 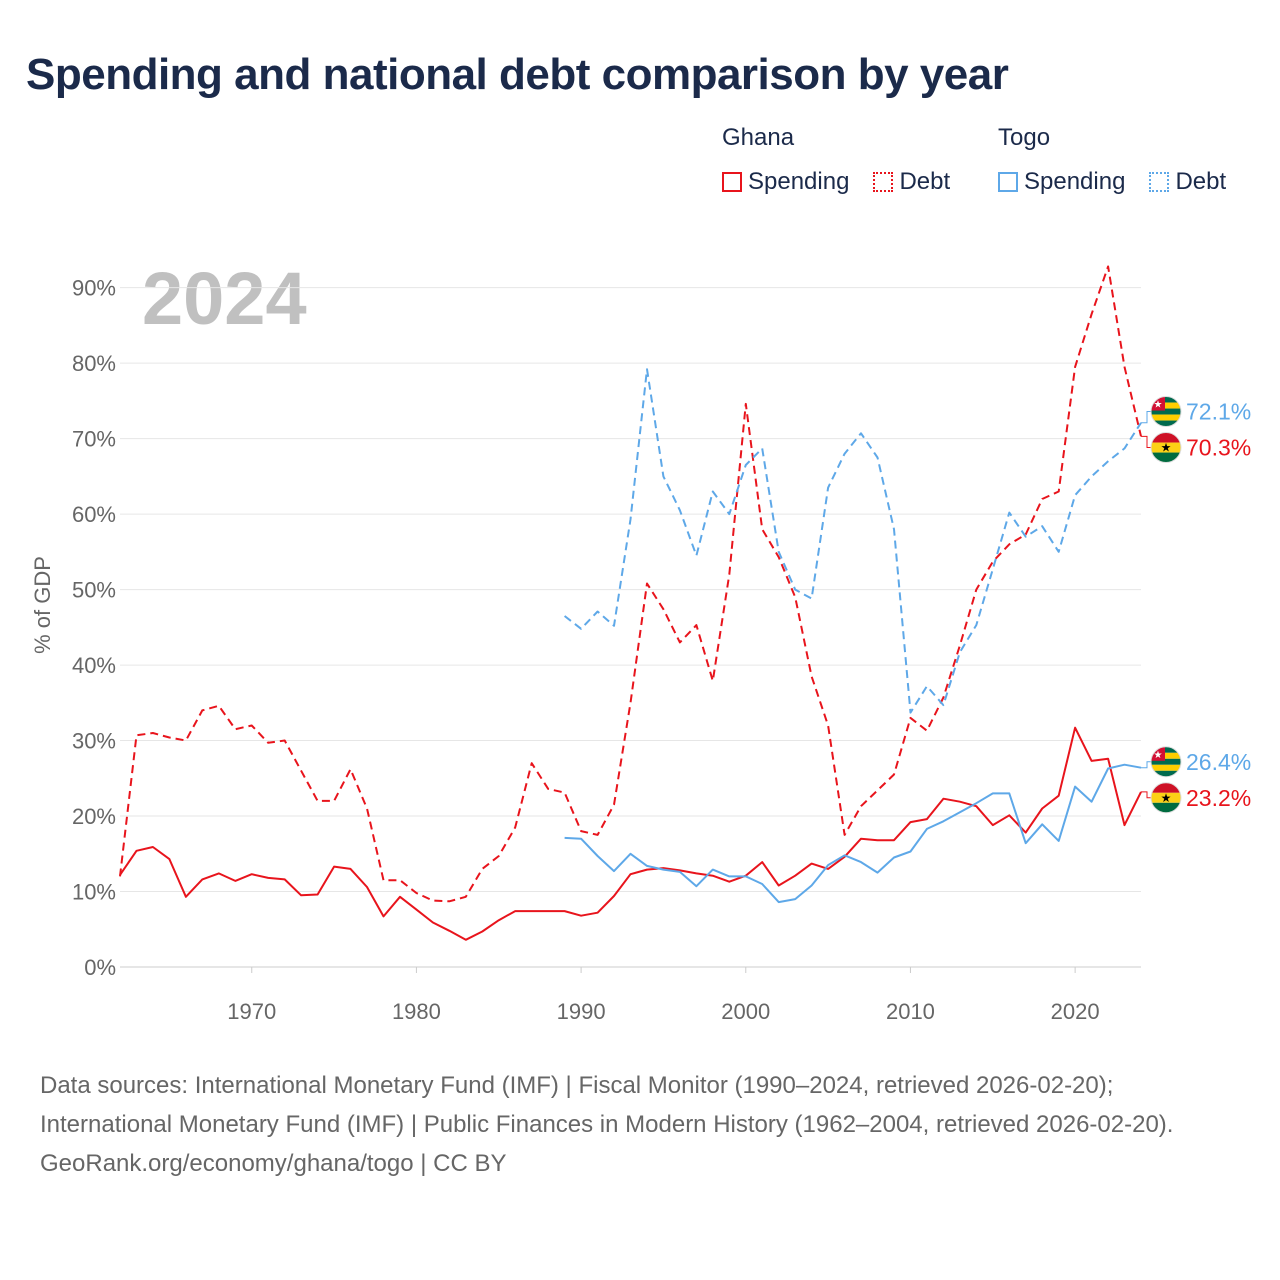 What do you see at coordinates (94, 741) in the screenshot?
I see `y-tick-label: 30%` at bounding box center [94, 741].